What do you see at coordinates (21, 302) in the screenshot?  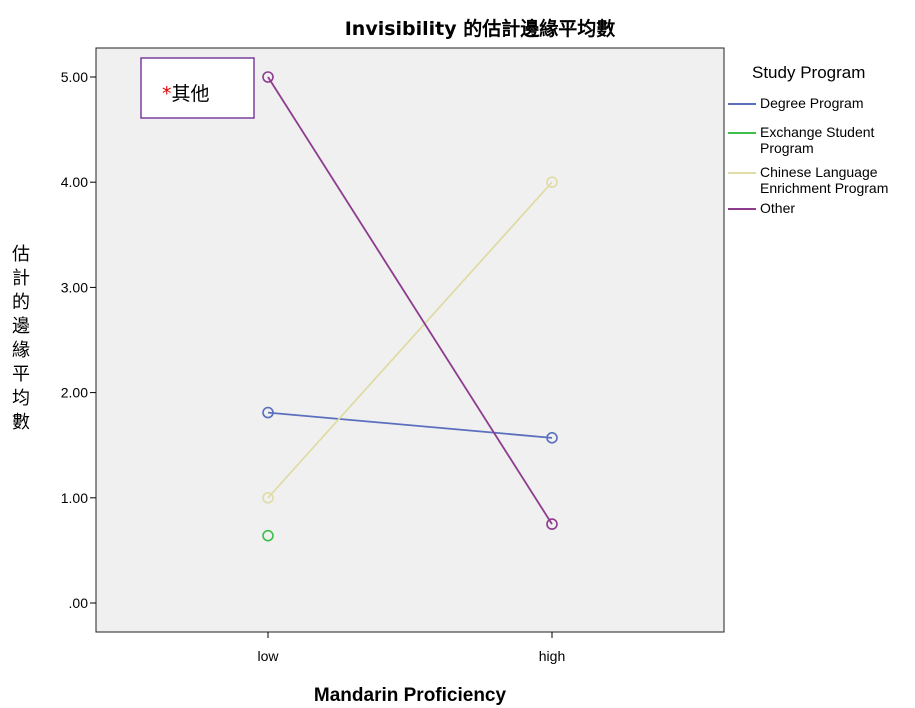 I see `y-axis-title-char: 的` at bounding box center [21, 302].